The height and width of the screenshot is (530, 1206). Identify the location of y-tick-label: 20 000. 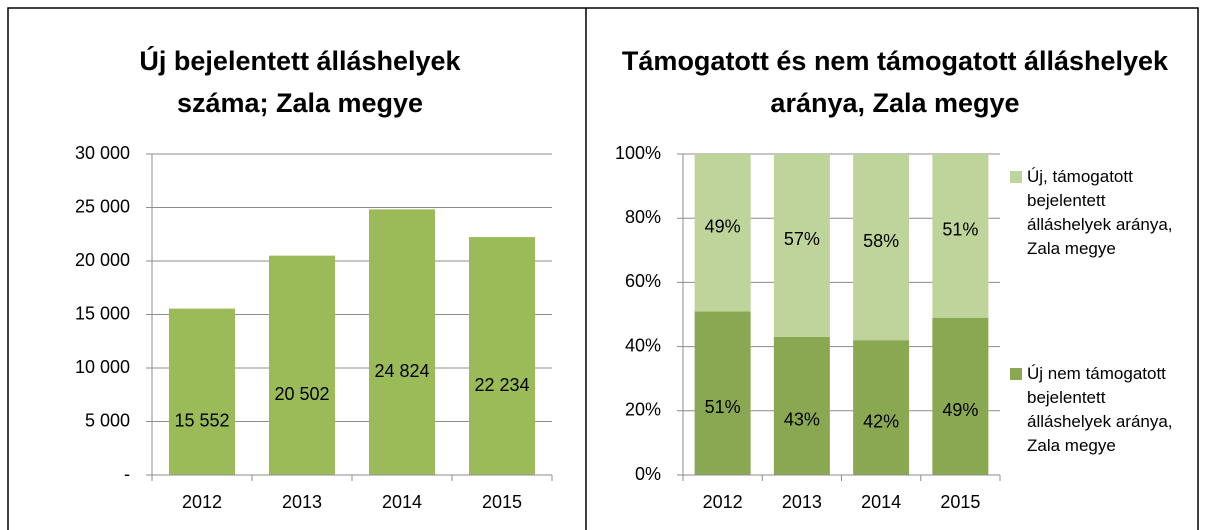
(102, 260).